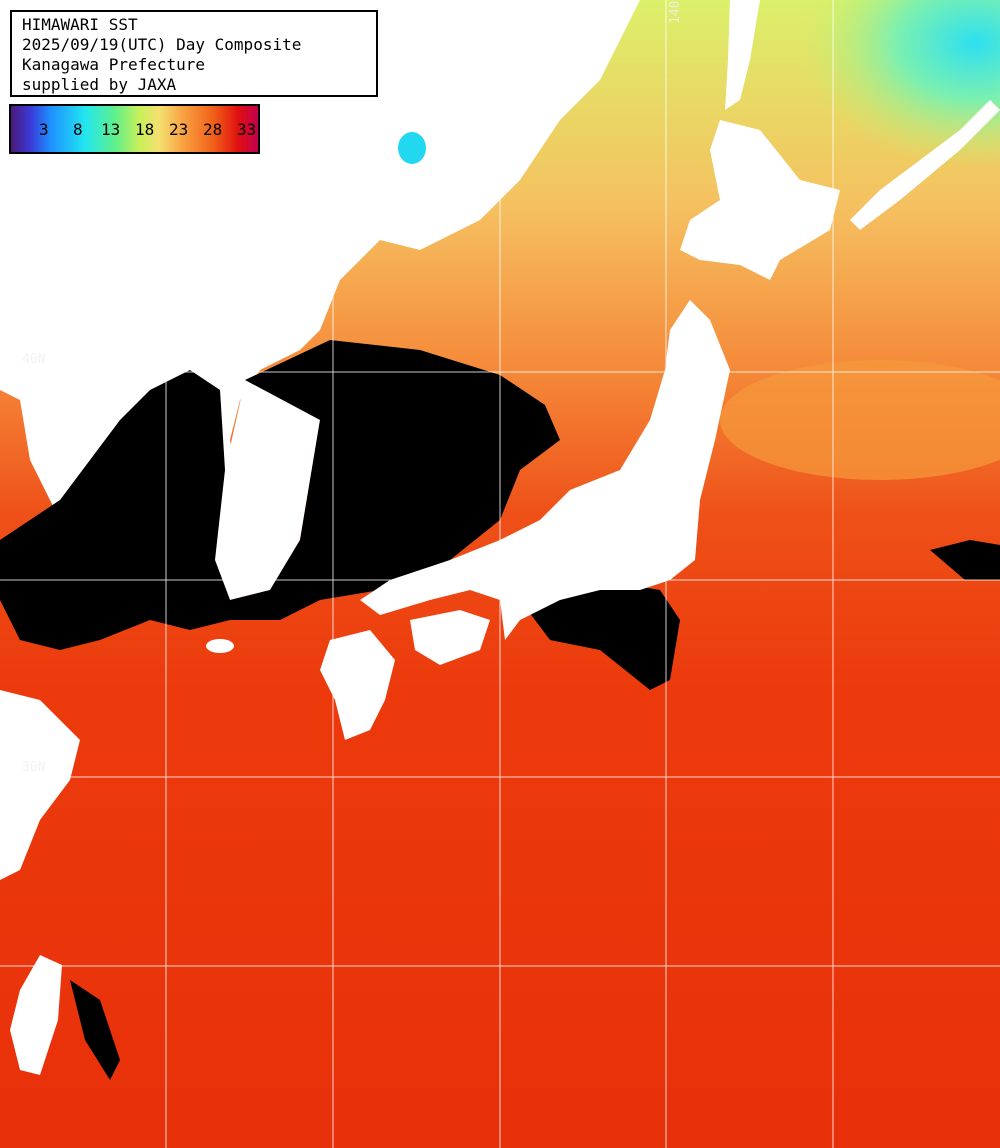 The width and height of the screenshot is (1000, 1148). Describe the element at coordinates (145, 129) in the screenshot. I see `legend-tick: 18` at that location.